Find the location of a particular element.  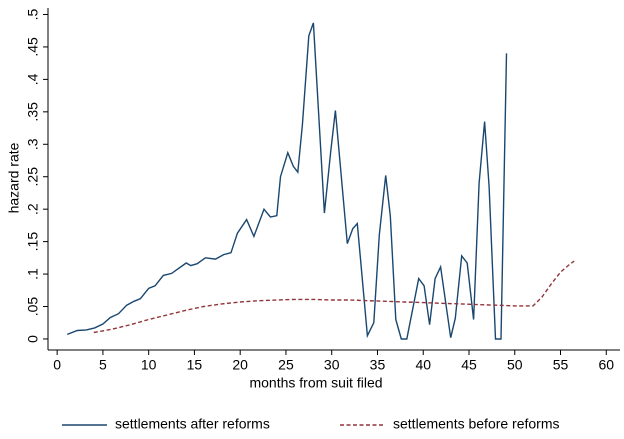

y-tick-label: .15 is located at coordinates (33, 242).